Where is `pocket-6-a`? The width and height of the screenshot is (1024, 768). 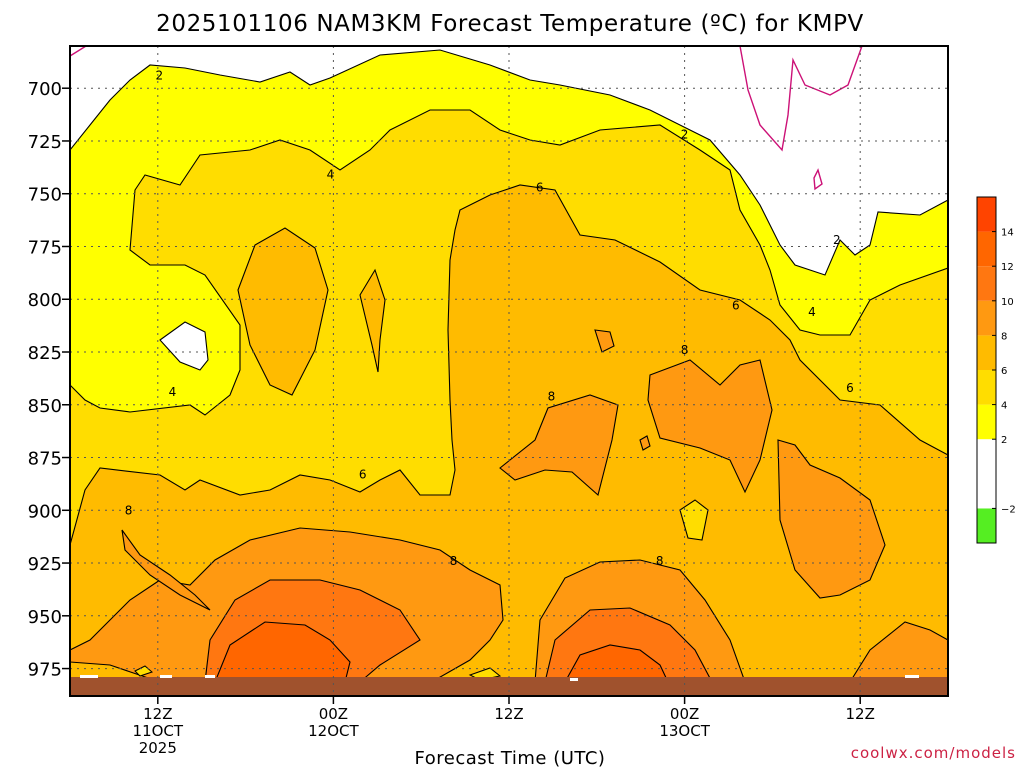
pocket-6-a is located at coordinates (283, 311).